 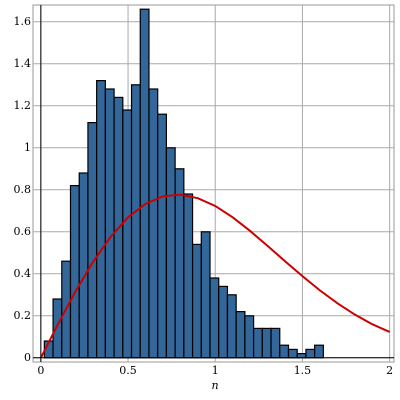 I want to click on x-tick-label: 1, so click(x=215, y=370).